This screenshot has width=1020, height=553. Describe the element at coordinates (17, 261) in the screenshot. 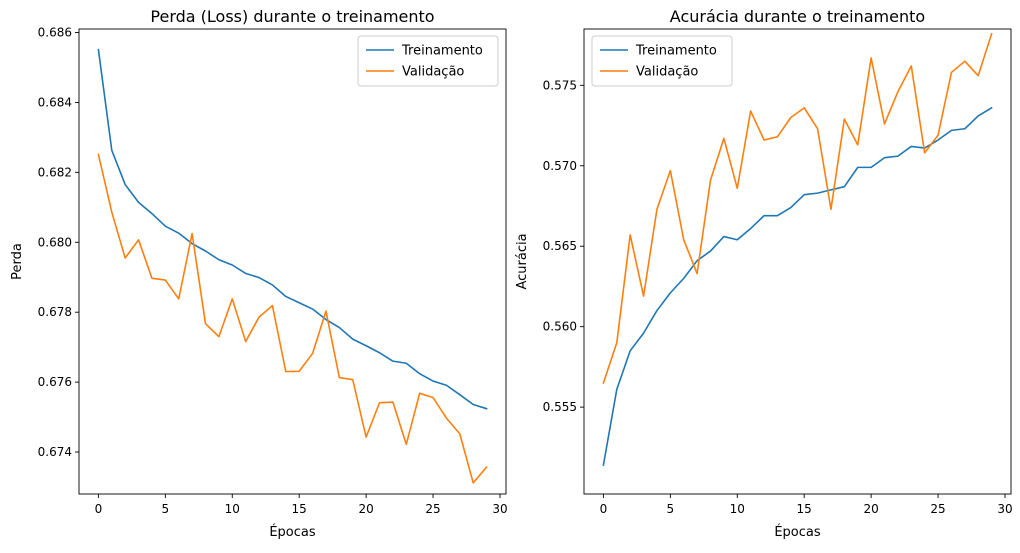

I see `y-axis-label: Perda` at that location.